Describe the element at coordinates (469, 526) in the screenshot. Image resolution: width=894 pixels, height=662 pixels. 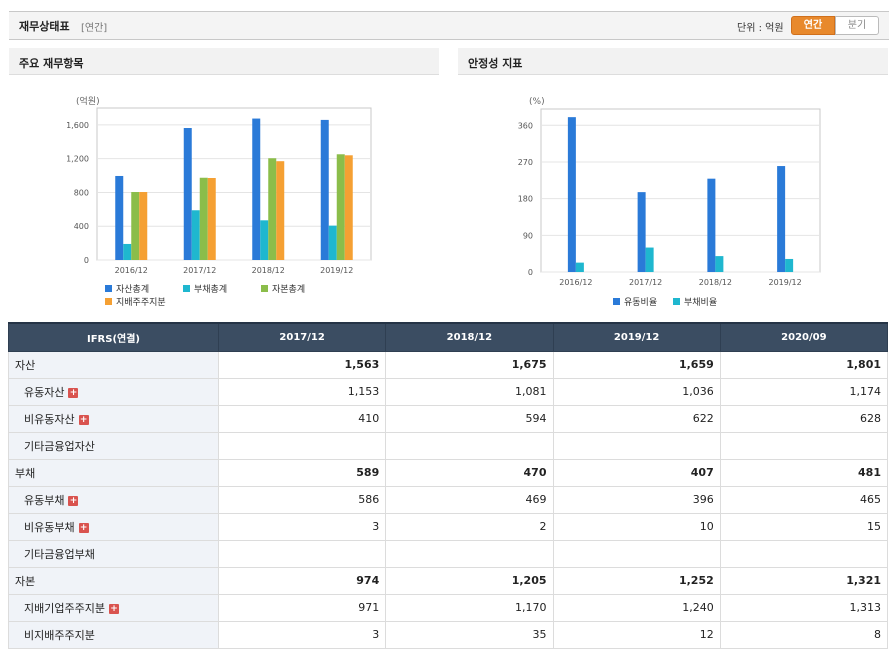
I see `cell-value: 2` at that location.